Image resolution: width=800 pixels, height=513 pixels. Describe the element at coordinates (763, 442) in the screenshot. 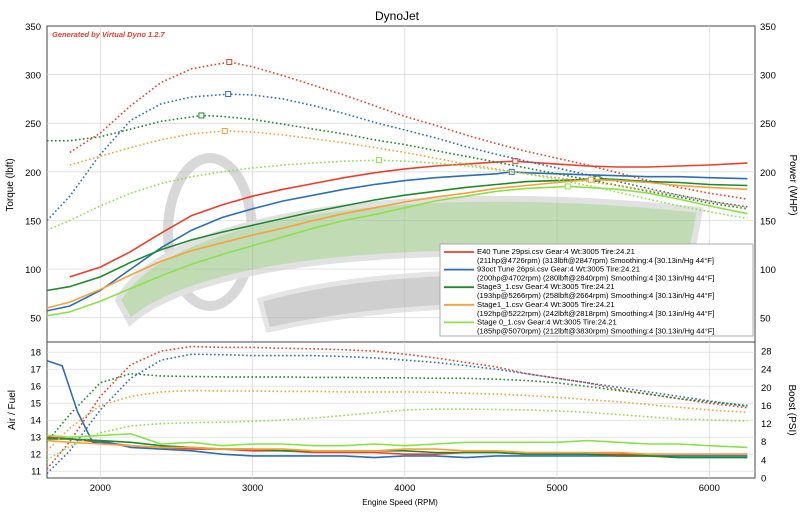

I see `boost-tick-label: 8` at that location.